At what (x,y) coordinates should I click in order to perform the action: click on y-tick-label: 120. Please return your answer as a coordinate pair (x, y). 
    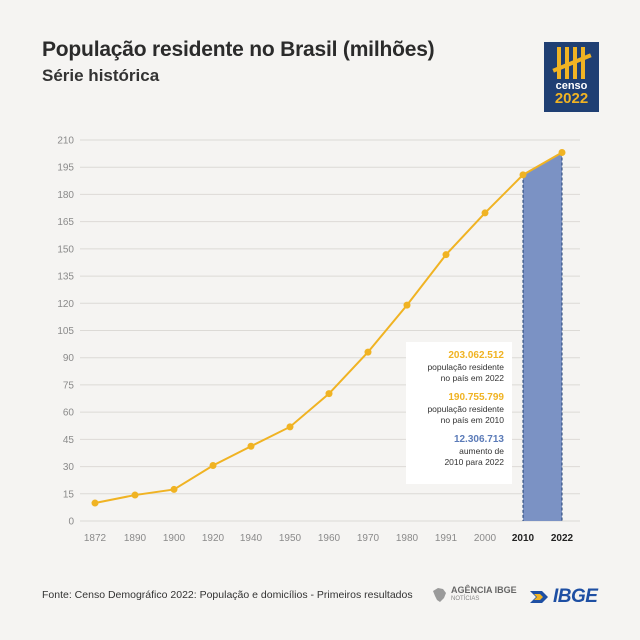
    Looking at the image, I should click on (65, 304).